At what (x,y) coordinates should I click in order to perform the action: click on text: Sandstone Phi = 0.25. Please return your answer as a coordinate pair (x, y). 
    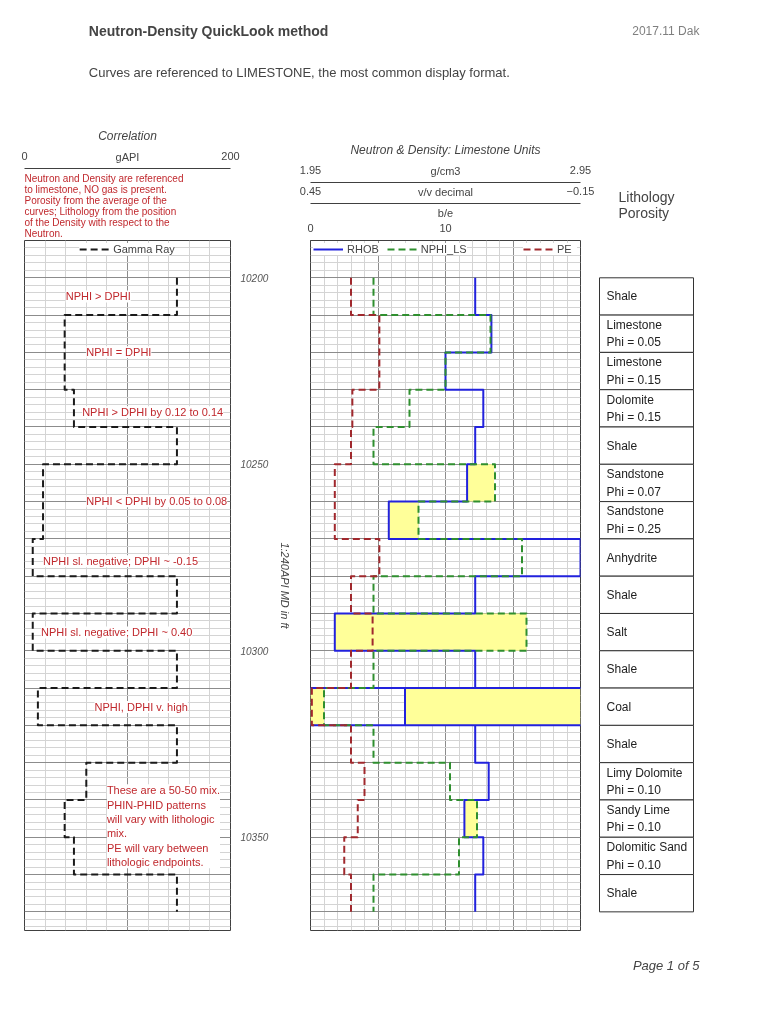
    Looking at the image, I should click on (635, 520).